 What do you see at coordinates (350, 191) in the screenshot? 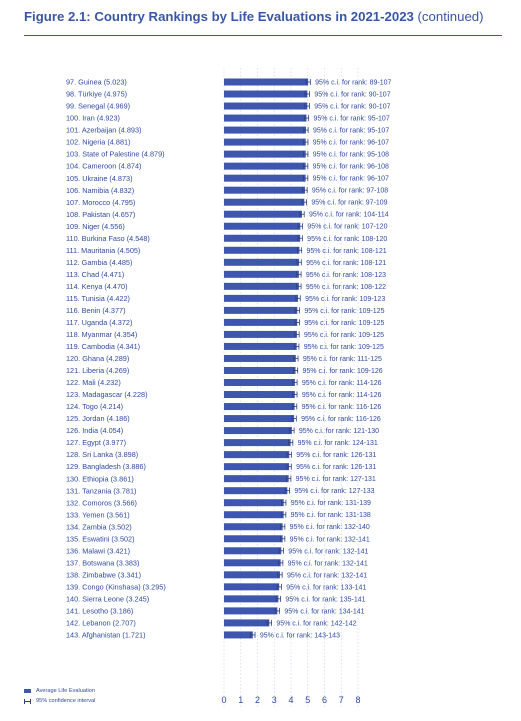
I see `ci-rank-label: 95% c.i. for rank: 97-108` at bounding box center [350, 191].